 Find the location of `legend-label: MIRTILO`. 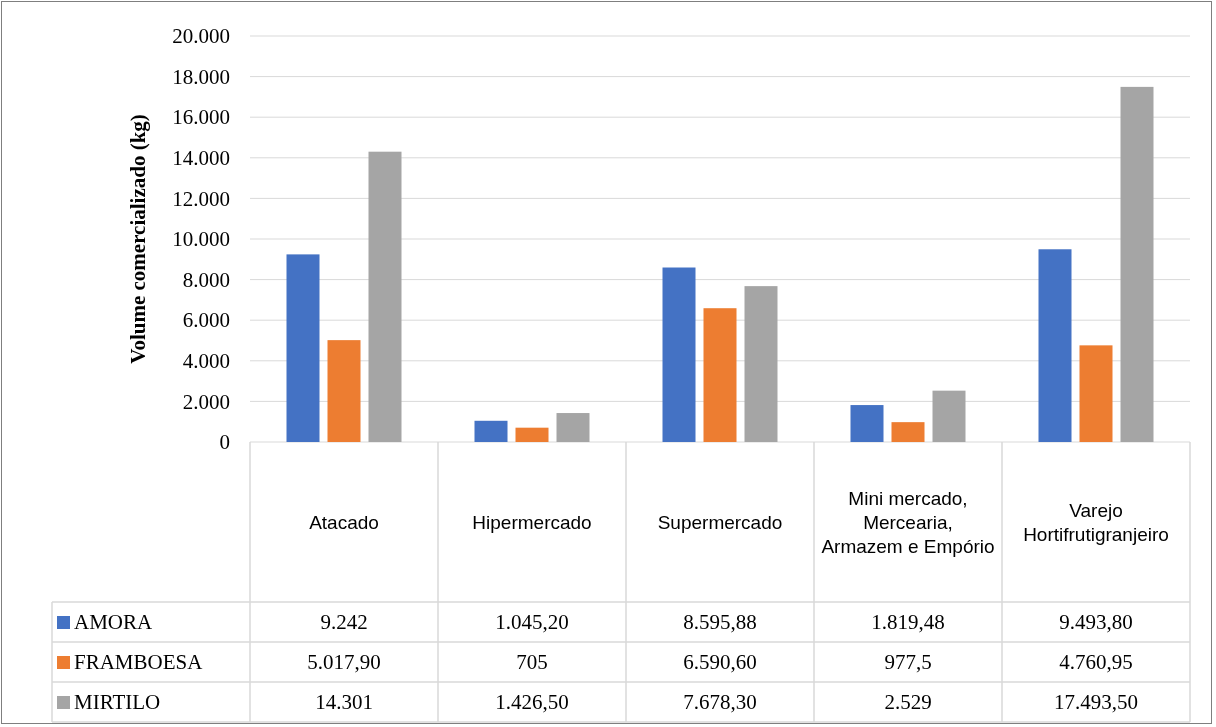

legend-label: MIRTILO is located at coordinates (117, 702).